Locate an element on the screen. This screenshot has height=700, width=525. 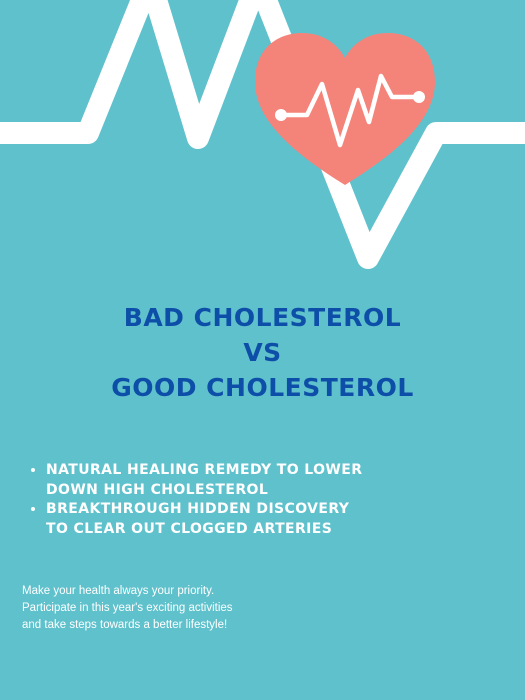
heart-pulse-icon is located at coordinates (345, 109).